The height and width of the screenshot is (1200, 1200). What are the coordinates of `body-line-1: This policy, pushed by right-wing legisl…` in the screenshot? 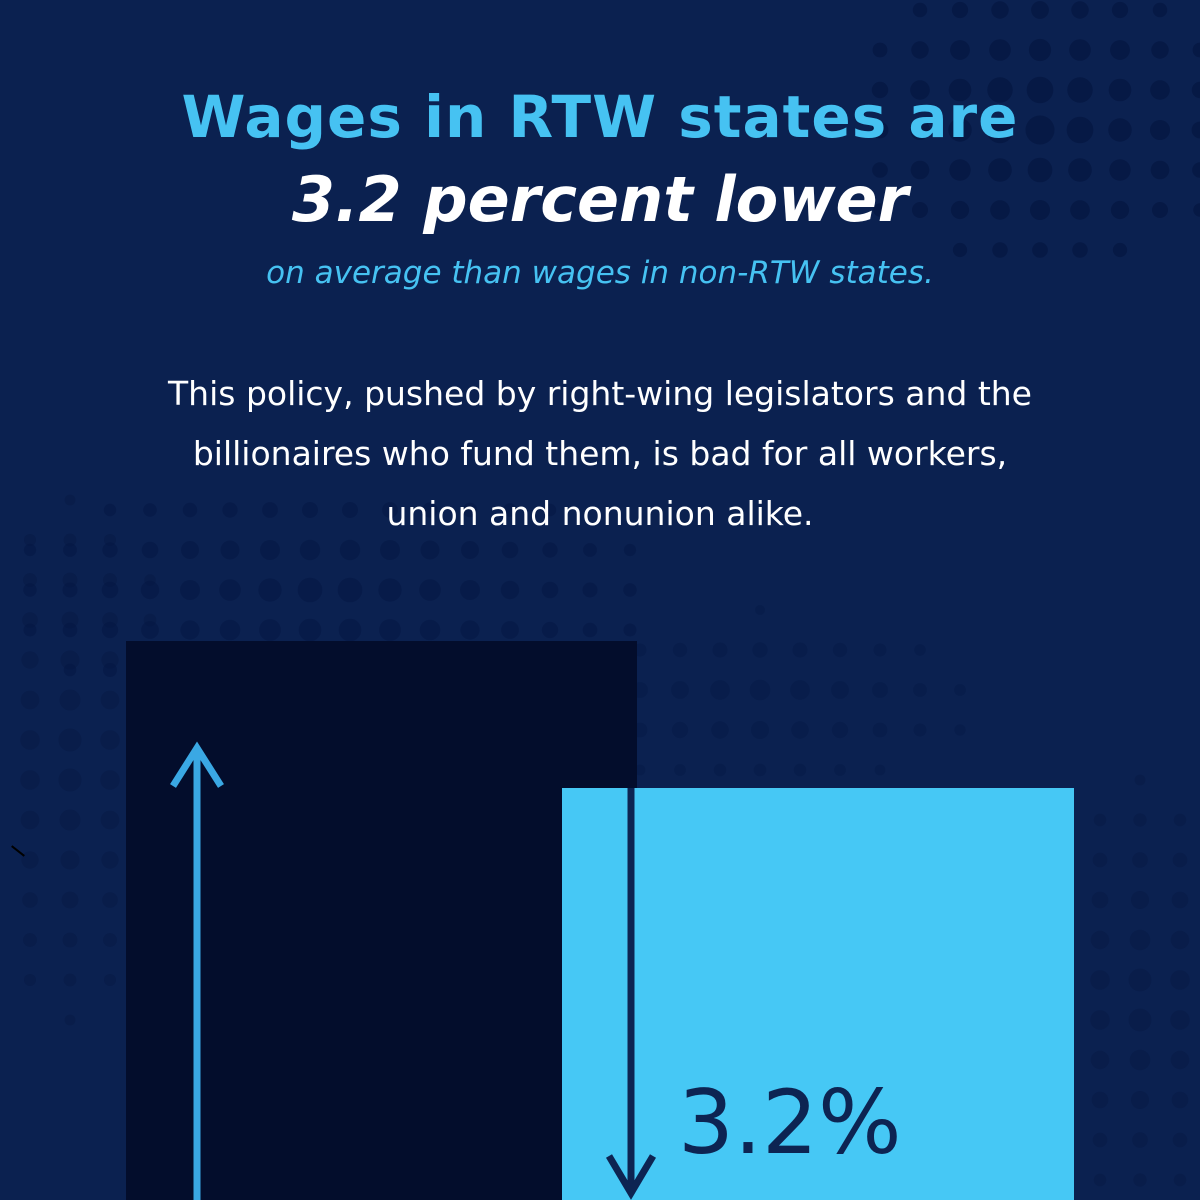 It's located at (600, 393).